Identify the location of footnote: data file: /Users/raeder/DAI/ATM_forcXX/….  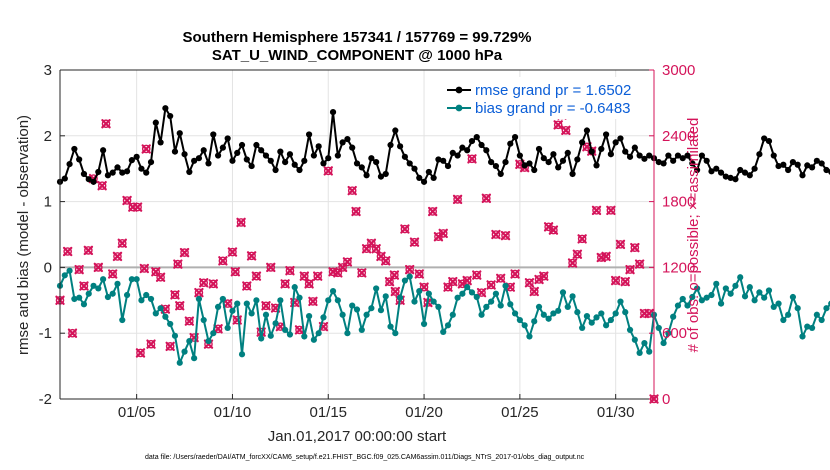
(365, 457).